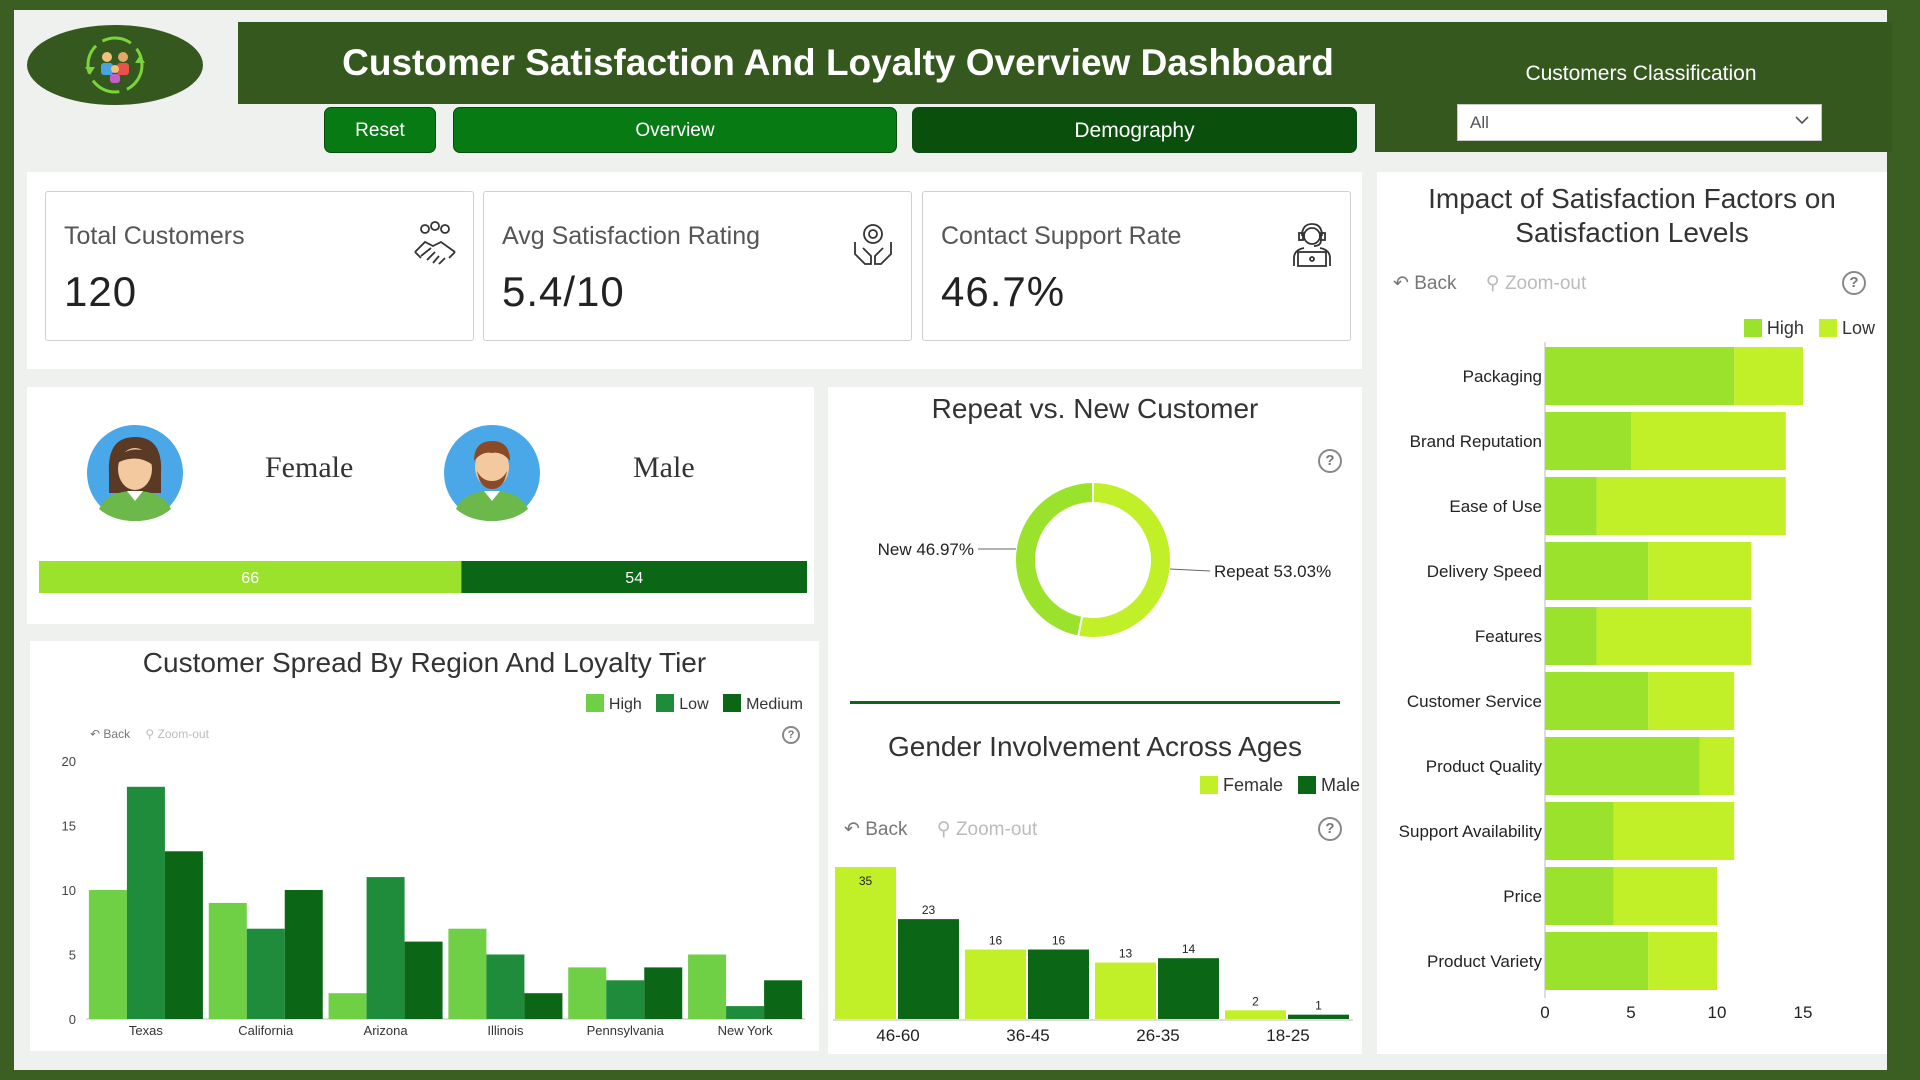 Image resolution: width=1920 pixels, height=1080 pixels. Describe the element at coordinates (423, 577) in the screenshot. I see `gender-split-bar: 66 54` at that location.